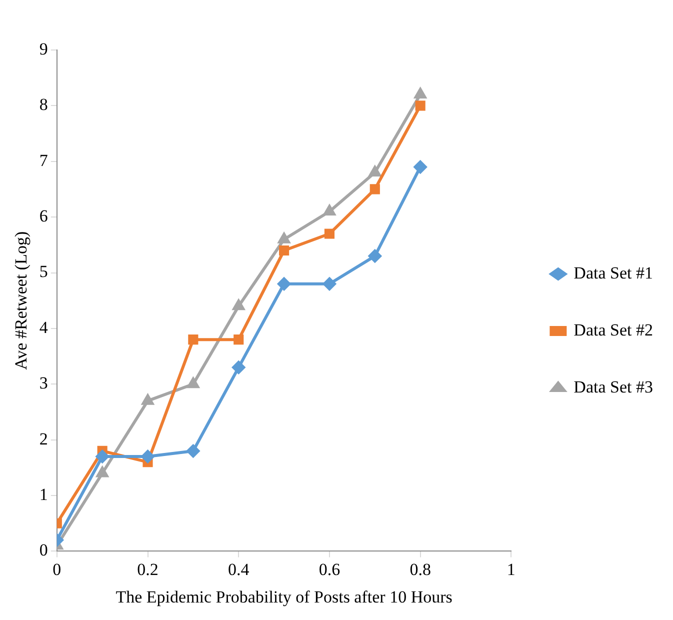  I want to click on y-tick-label: 1, so click(43, 494).